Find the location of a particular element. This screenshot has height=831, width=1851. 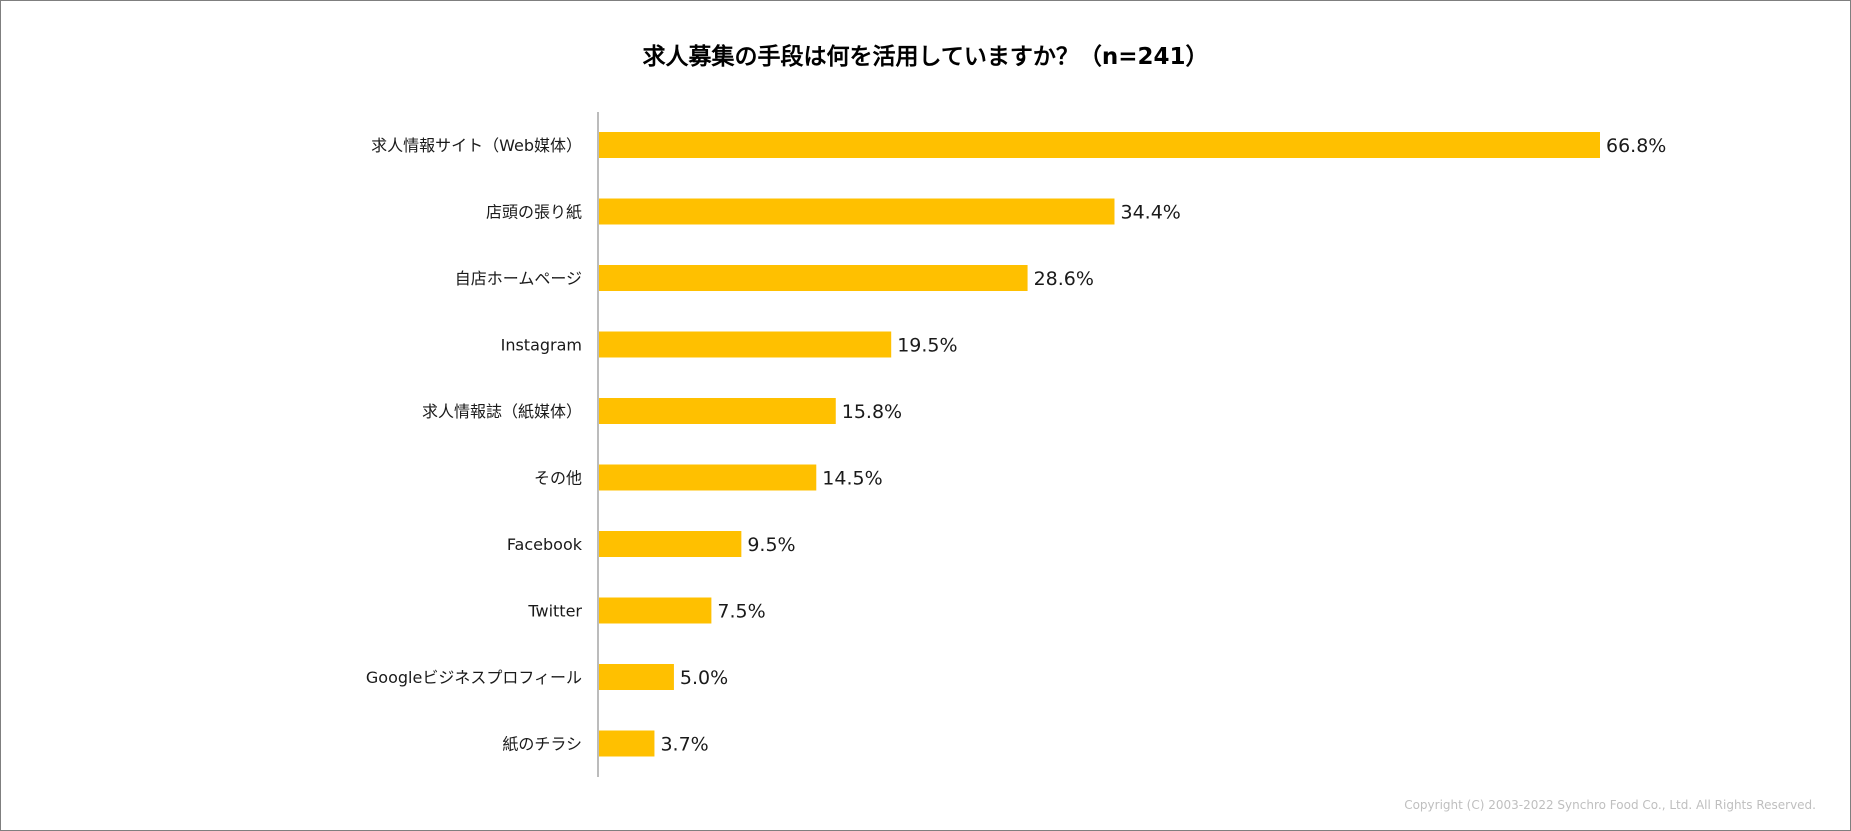

category-label: その他 is located at coordinates (558, 478).